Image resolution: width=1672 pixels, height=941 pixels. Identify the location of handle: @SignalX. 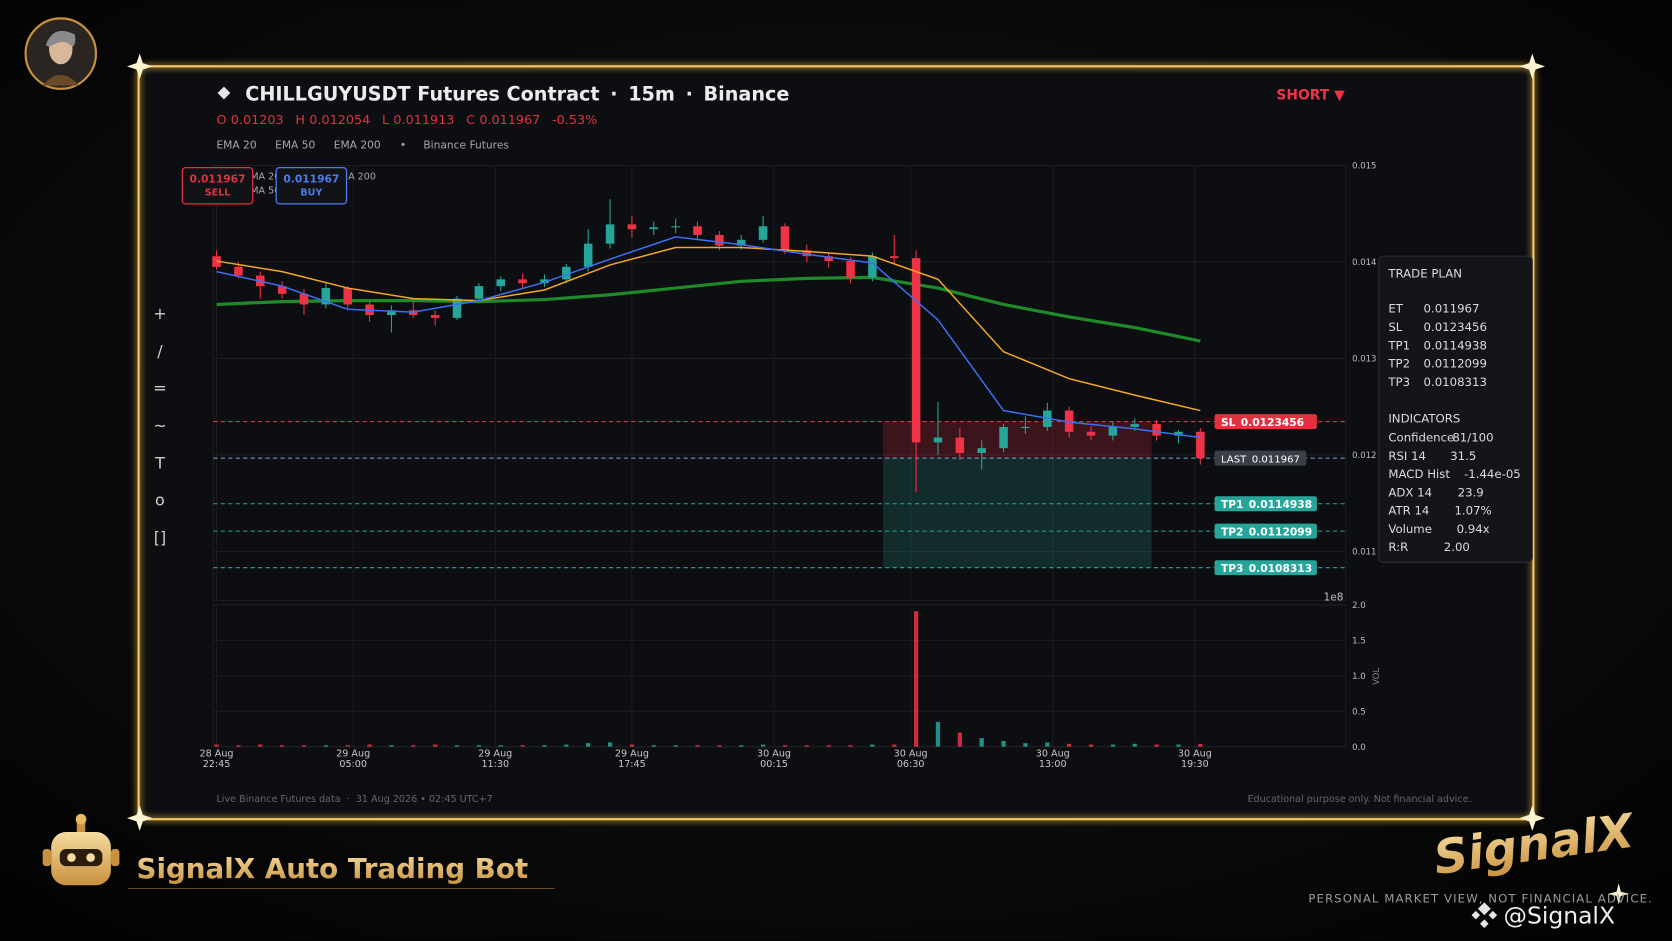
(1560, 916).